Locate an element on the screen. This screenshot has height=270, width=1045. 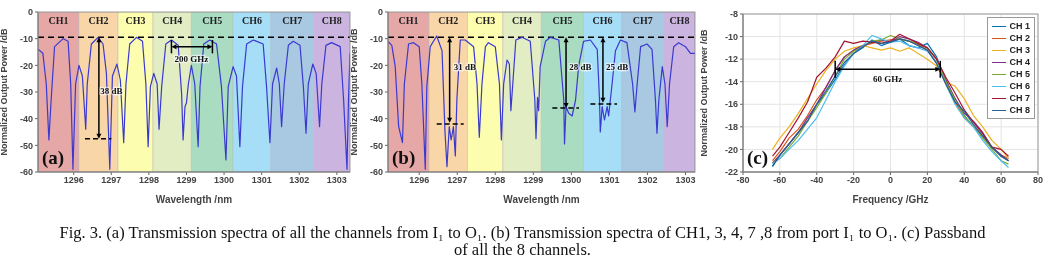
y-tick-label: -16 is located at coordinates (731, 104).